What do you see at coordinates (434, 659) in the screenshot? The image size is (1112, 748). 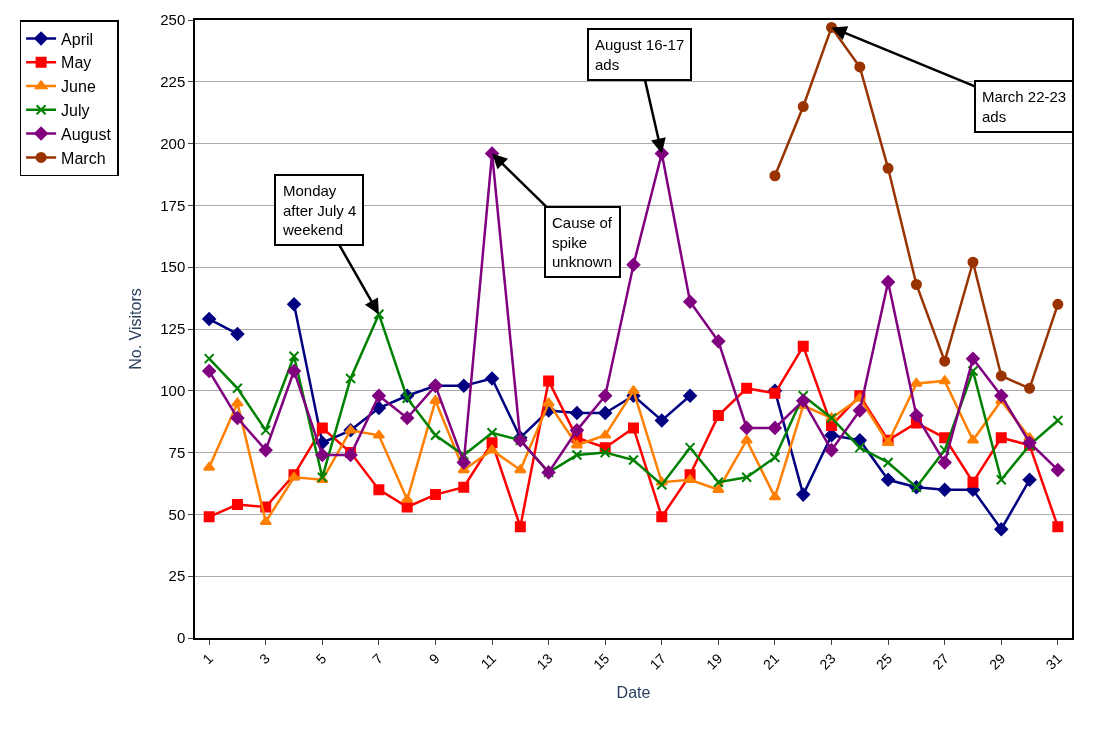 I see `x-tick-label: 9` at bounding box center [434, 659].